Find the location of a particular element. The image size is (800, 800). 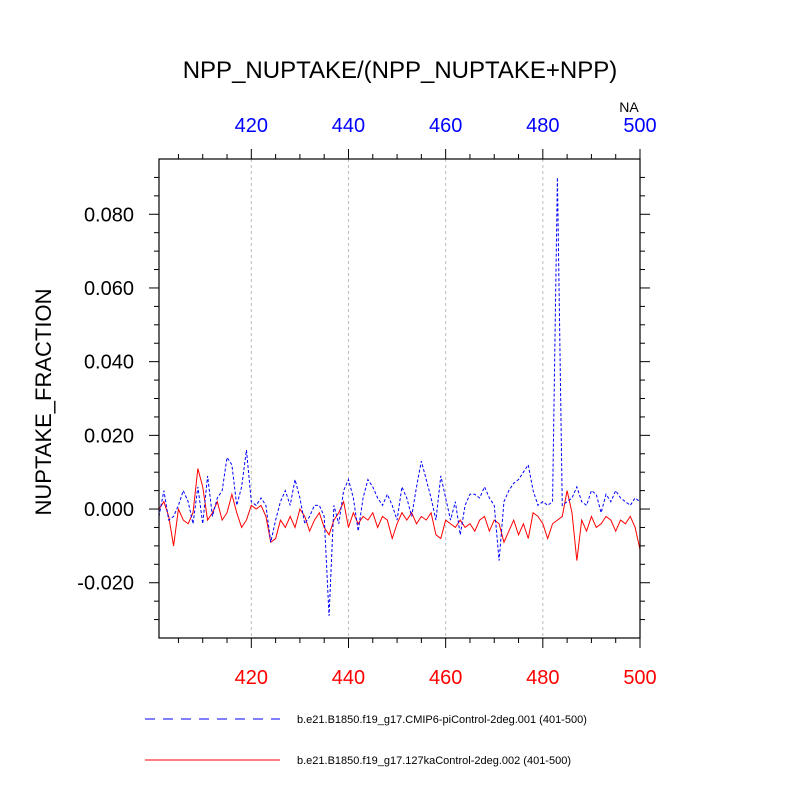

x-tick-label-bottom: 480 is located at coordinates (542, 678).